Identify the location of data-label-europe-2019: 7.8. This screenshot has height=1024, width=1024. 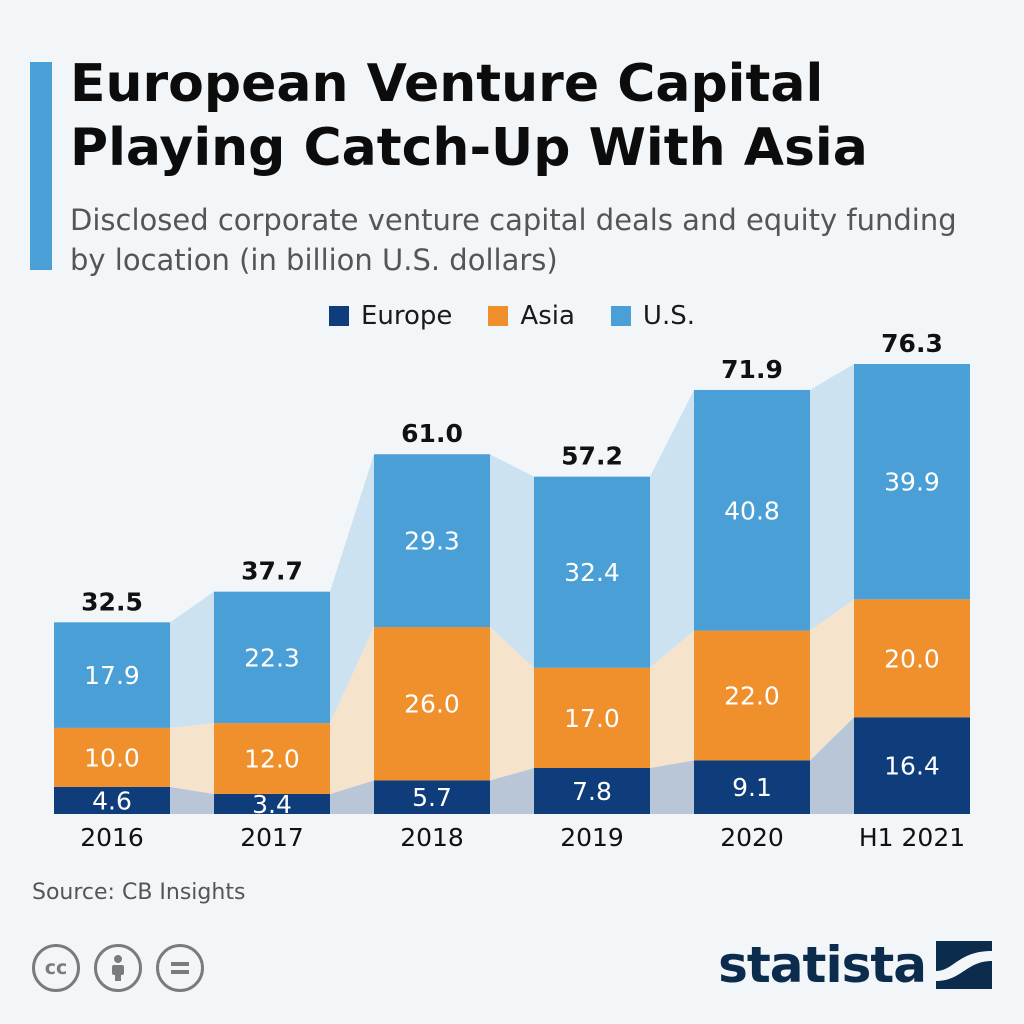
(592, 791).